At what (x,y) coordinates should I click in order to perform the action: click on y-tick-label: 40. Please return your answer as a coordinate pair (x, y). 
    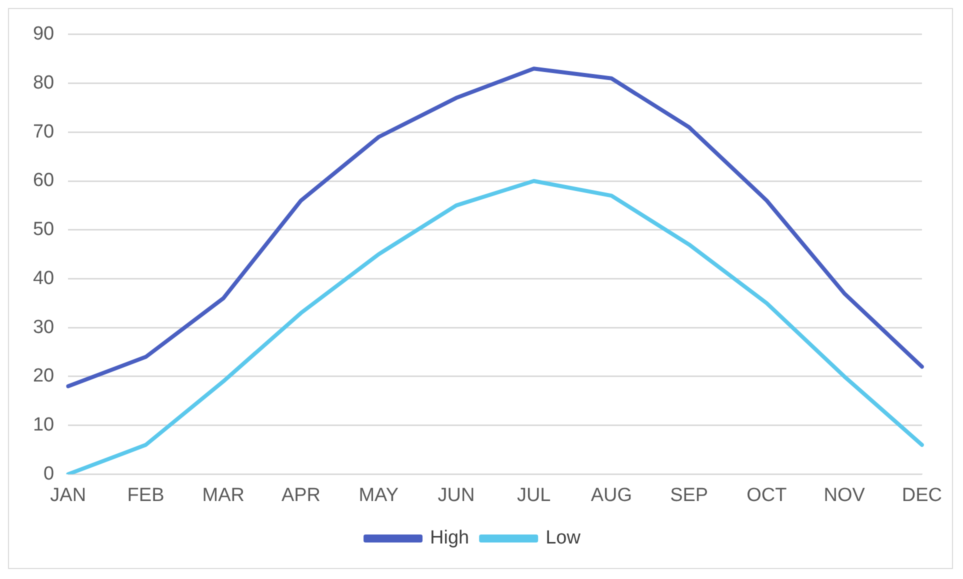
    Looking at the image, I should click on (43, 278).